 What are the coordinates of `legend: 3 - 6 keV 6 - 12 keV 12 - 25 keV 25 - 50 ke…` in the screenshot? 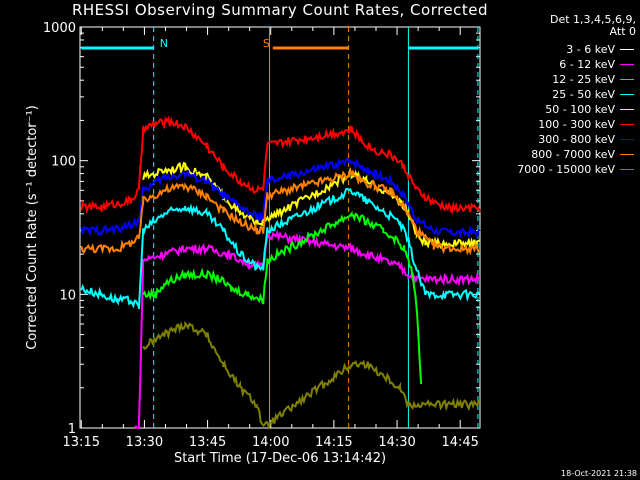 It's located at (554, 109).